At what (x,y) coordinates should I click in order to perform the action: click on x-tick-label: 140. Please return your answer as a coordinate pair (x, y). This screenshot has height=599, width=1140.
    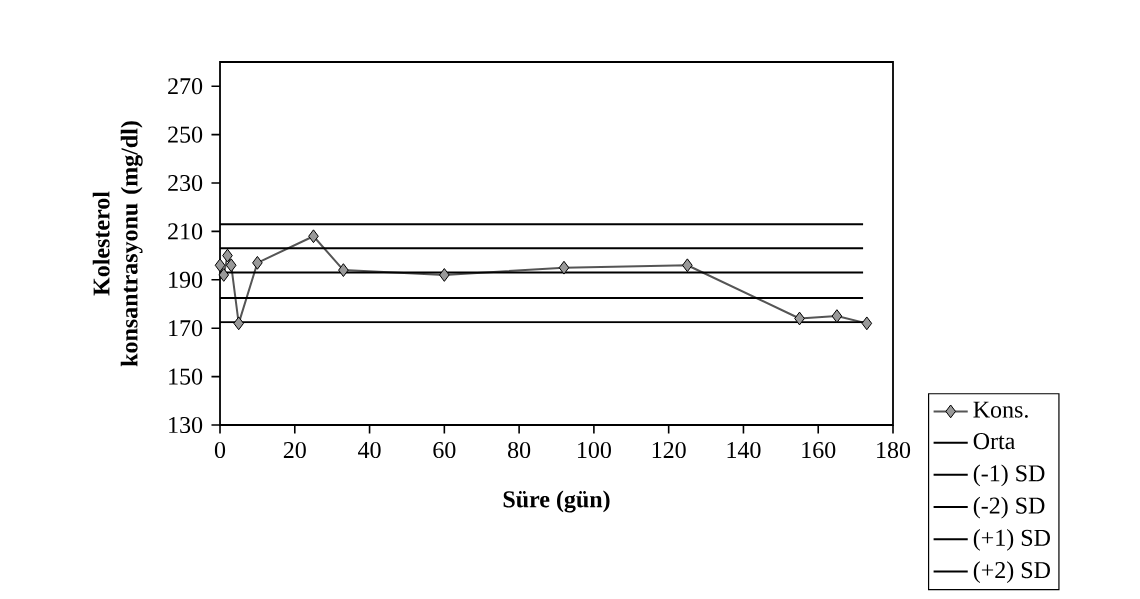
    Looking at the image, I should click on (744, 450).